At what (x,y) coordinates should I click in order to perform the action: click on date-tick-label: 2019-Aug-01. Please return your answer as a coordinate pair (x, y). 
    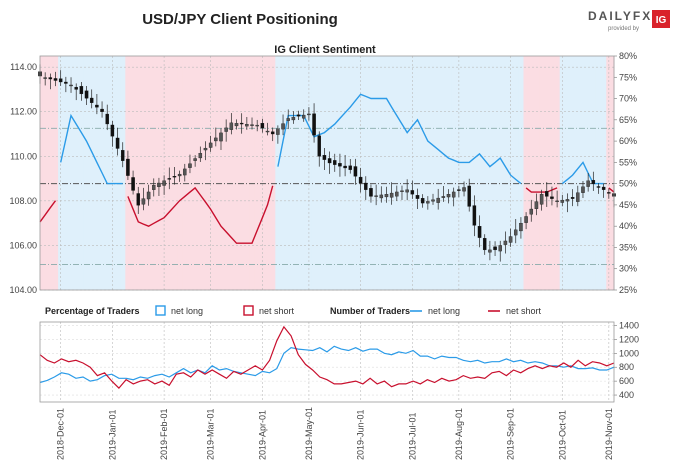
    Looking at the image, I should click on (459, 434).